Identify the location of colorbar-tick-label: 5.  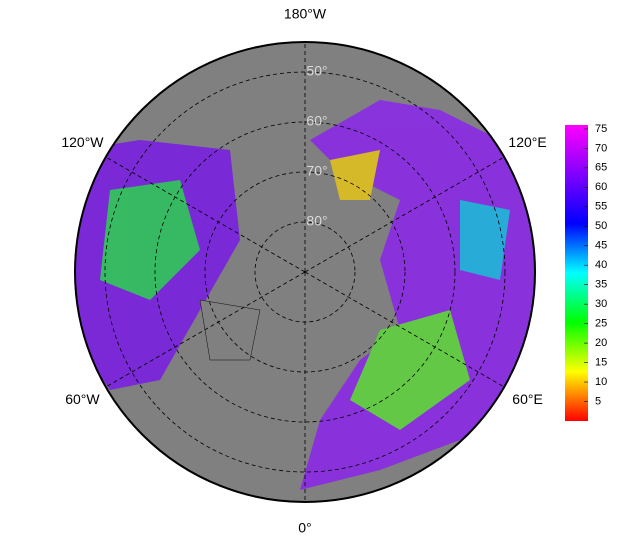
(598, 401).